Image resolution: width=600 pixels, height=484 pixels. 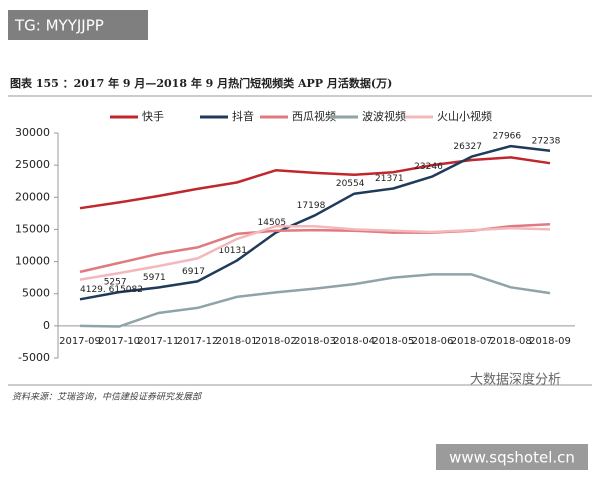 I want to click on y-tick-label: 0, so click(x=46, y=325).